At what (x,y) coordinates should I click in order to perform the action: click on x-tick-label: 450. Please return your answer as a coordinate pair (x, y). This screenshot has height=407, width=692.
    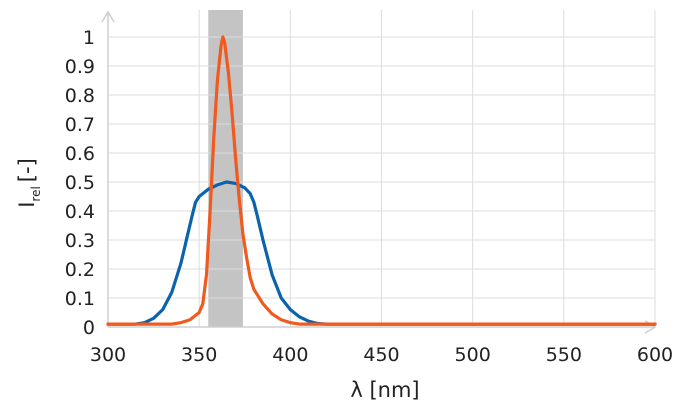
    Looking at the image, I should click on (381, 355).